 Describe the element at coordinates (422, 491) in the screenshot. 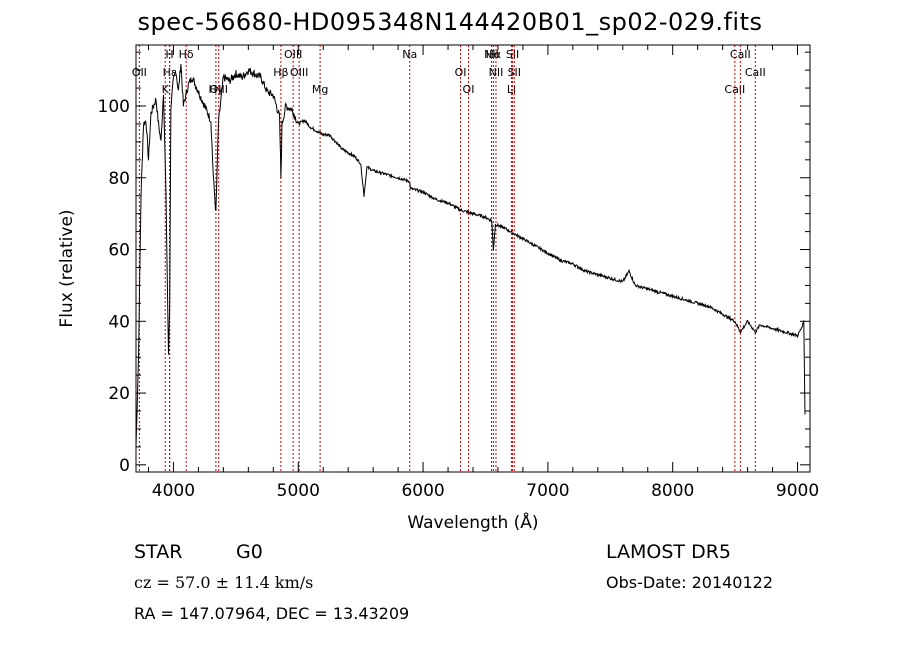

I see `x-tick-label: 6000` at that location.